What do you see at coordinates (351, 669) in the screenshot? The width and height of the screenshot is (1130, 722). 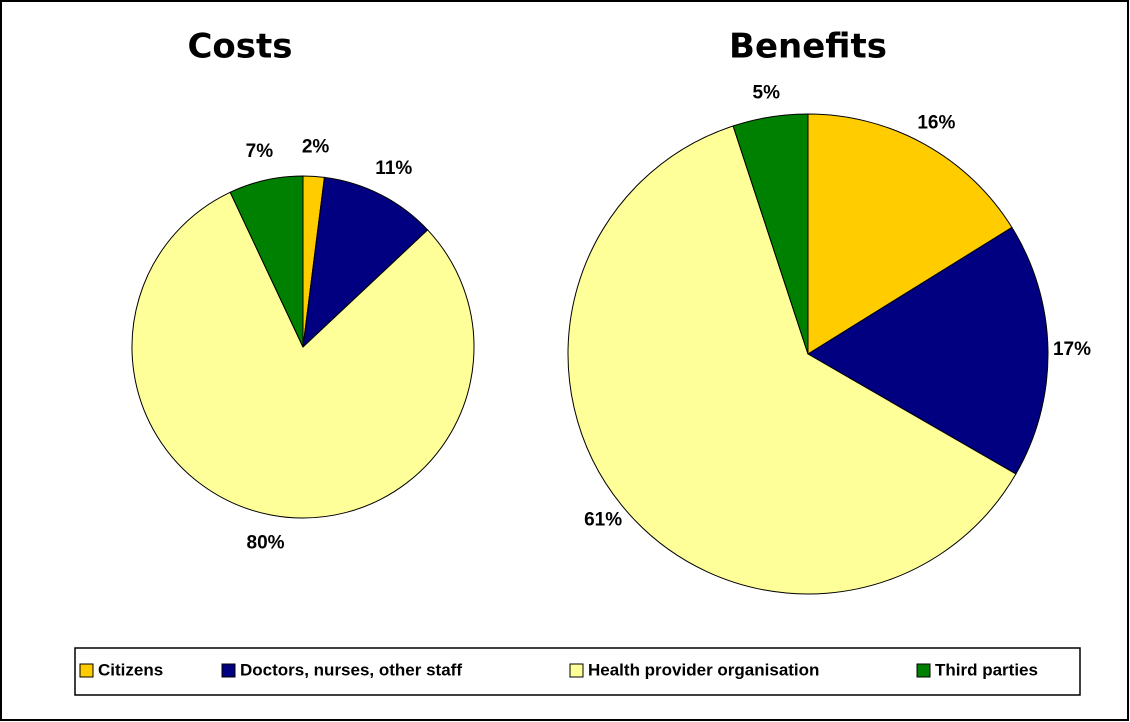 I see `legend-label: Doctors, nurses, other staff` at bounding box center [351, 669].